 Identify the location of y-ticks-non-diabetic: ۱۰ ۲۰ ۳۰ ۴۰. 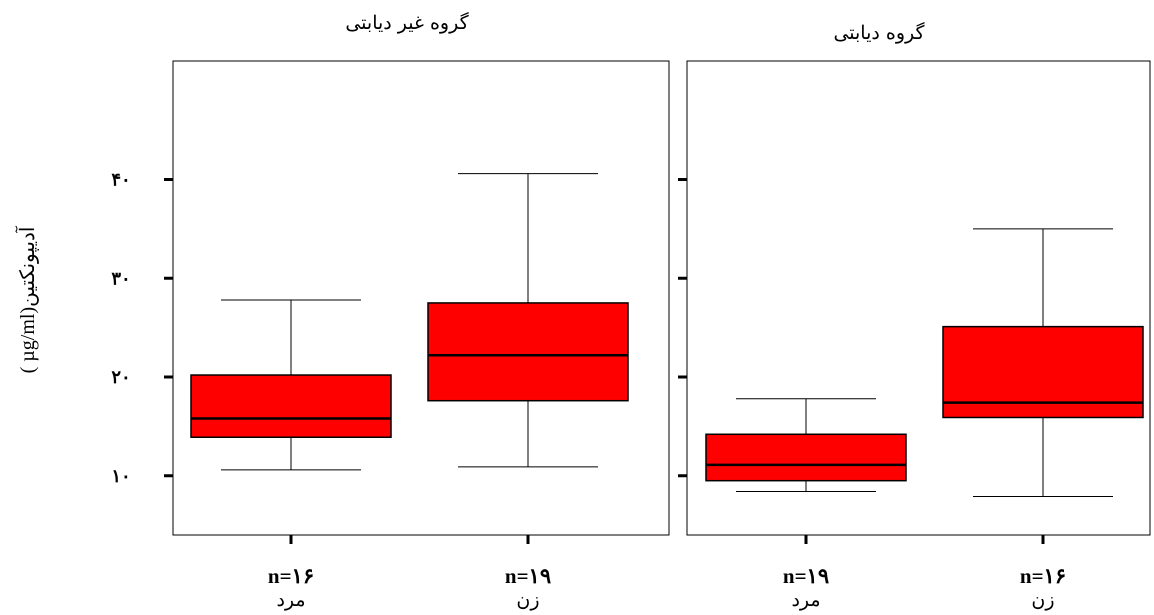
(142, 328).